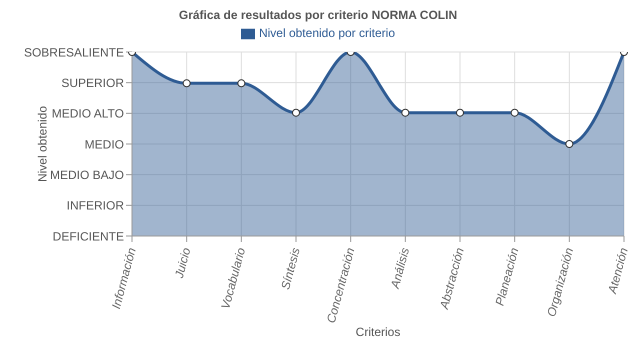  What do you see at coordinates (42, 144) in the screenshot?
I see `y-axis-title: Nivel obtenido` at bounding box center [42, 144].